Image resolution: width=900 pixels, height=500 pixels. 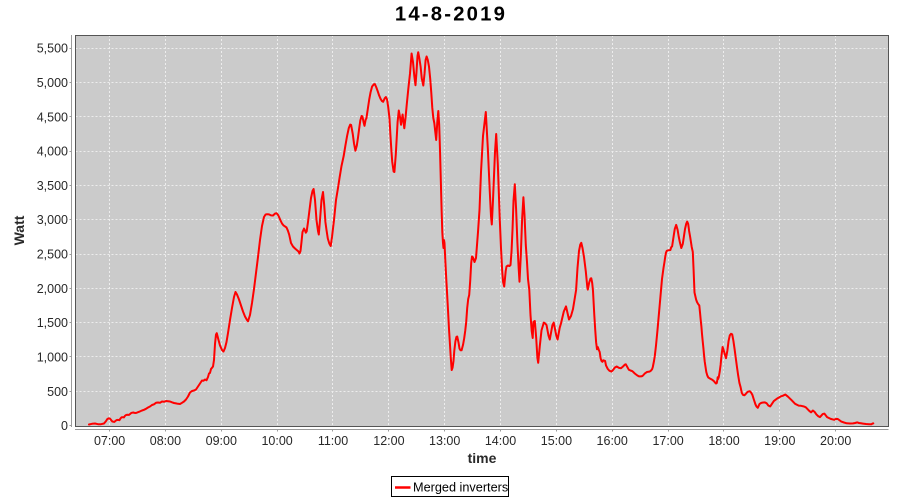 I want to click on svg-text: 16:00, so click(x=612, y=441).